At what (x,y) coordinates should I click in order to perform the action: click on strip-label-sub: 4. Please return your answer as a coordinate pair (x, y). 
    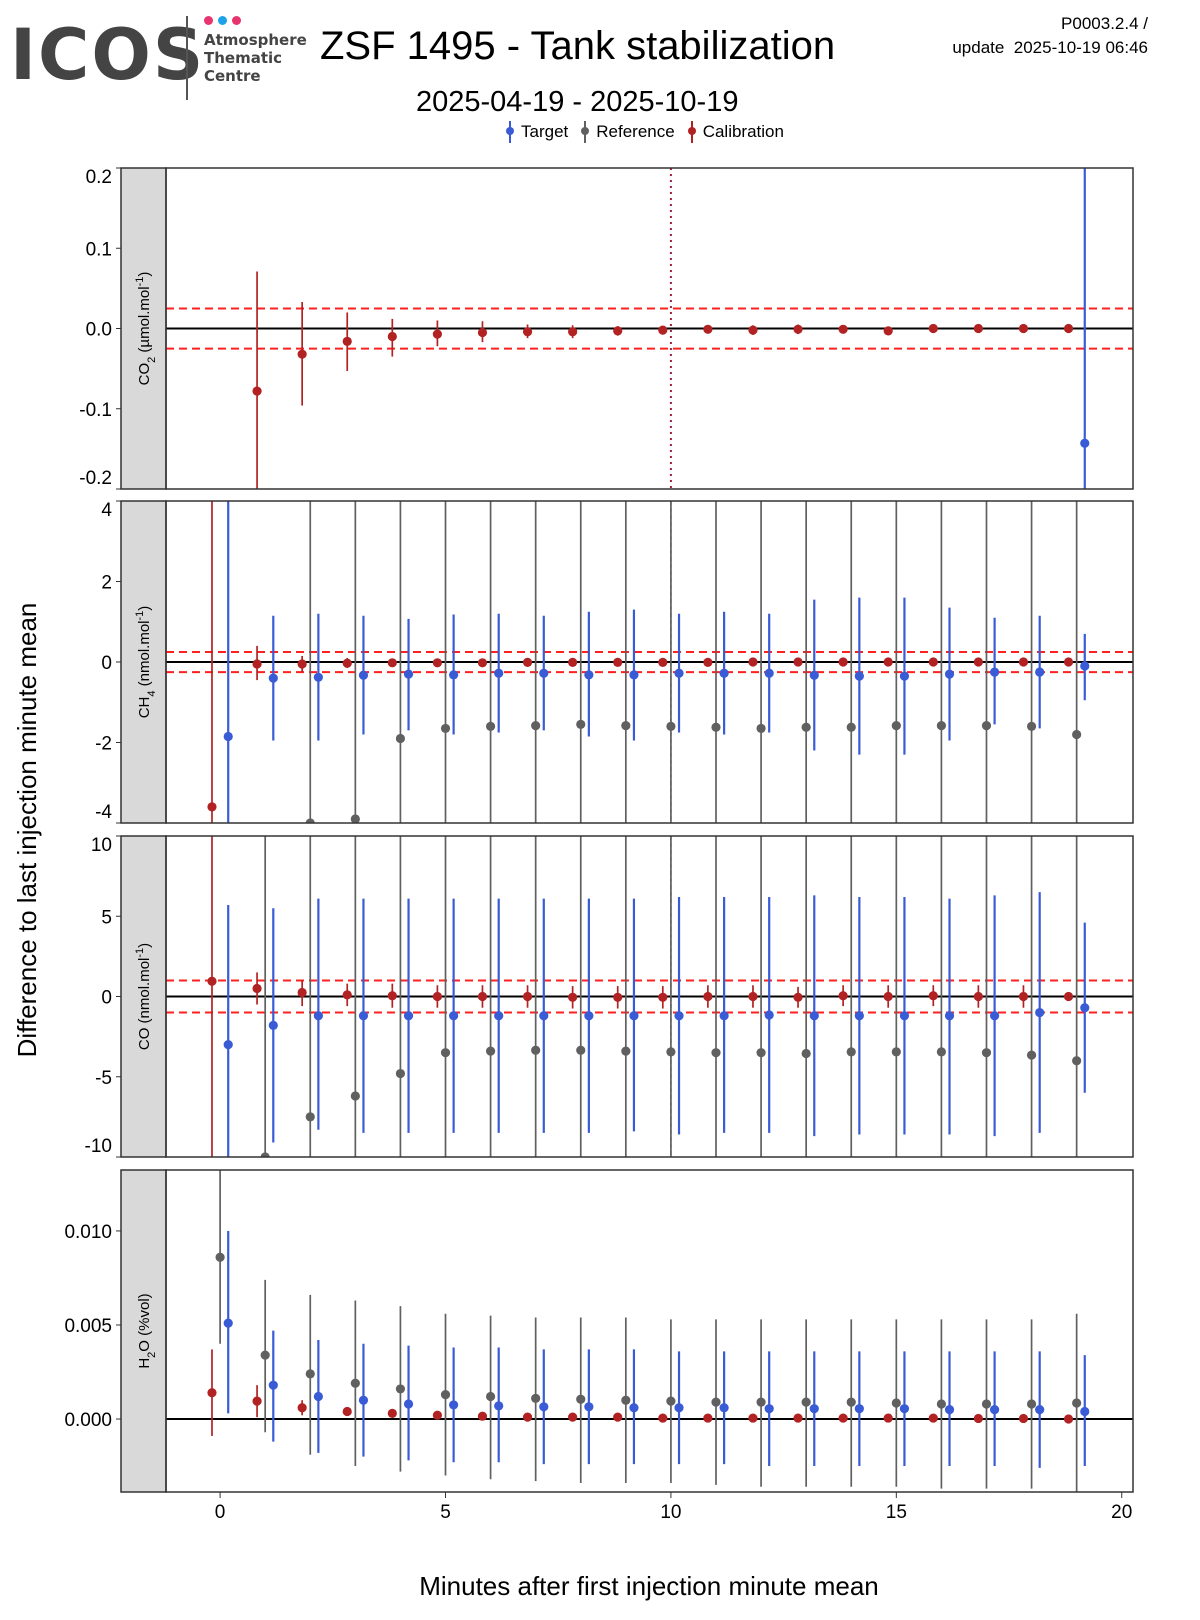
    Looking at the image, I should click on (152, 694).